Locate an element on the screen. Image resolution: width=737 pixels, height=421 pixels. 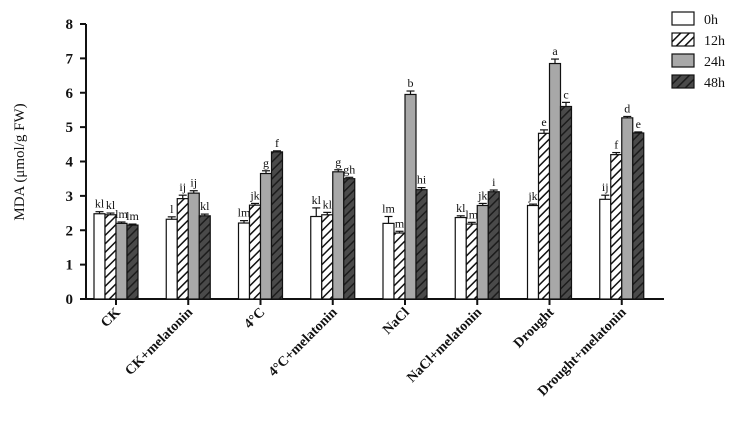
y-tick-label: 1 is located at coordinates (70, 266).